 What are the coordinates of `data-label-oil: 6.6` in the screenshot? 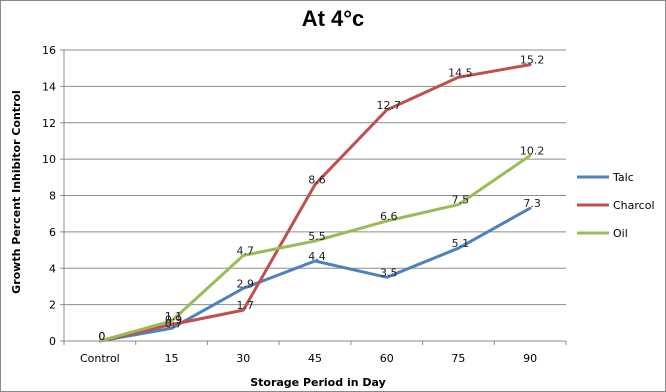 It's located at (389, 216).